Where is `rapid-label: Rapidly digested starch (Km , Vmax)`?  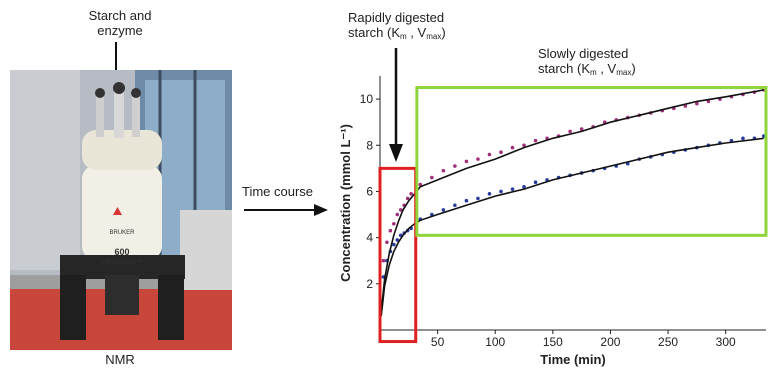
rapid-label: Rapidly digested starch (Km , Vmax) is located at coordinates (397, 25).